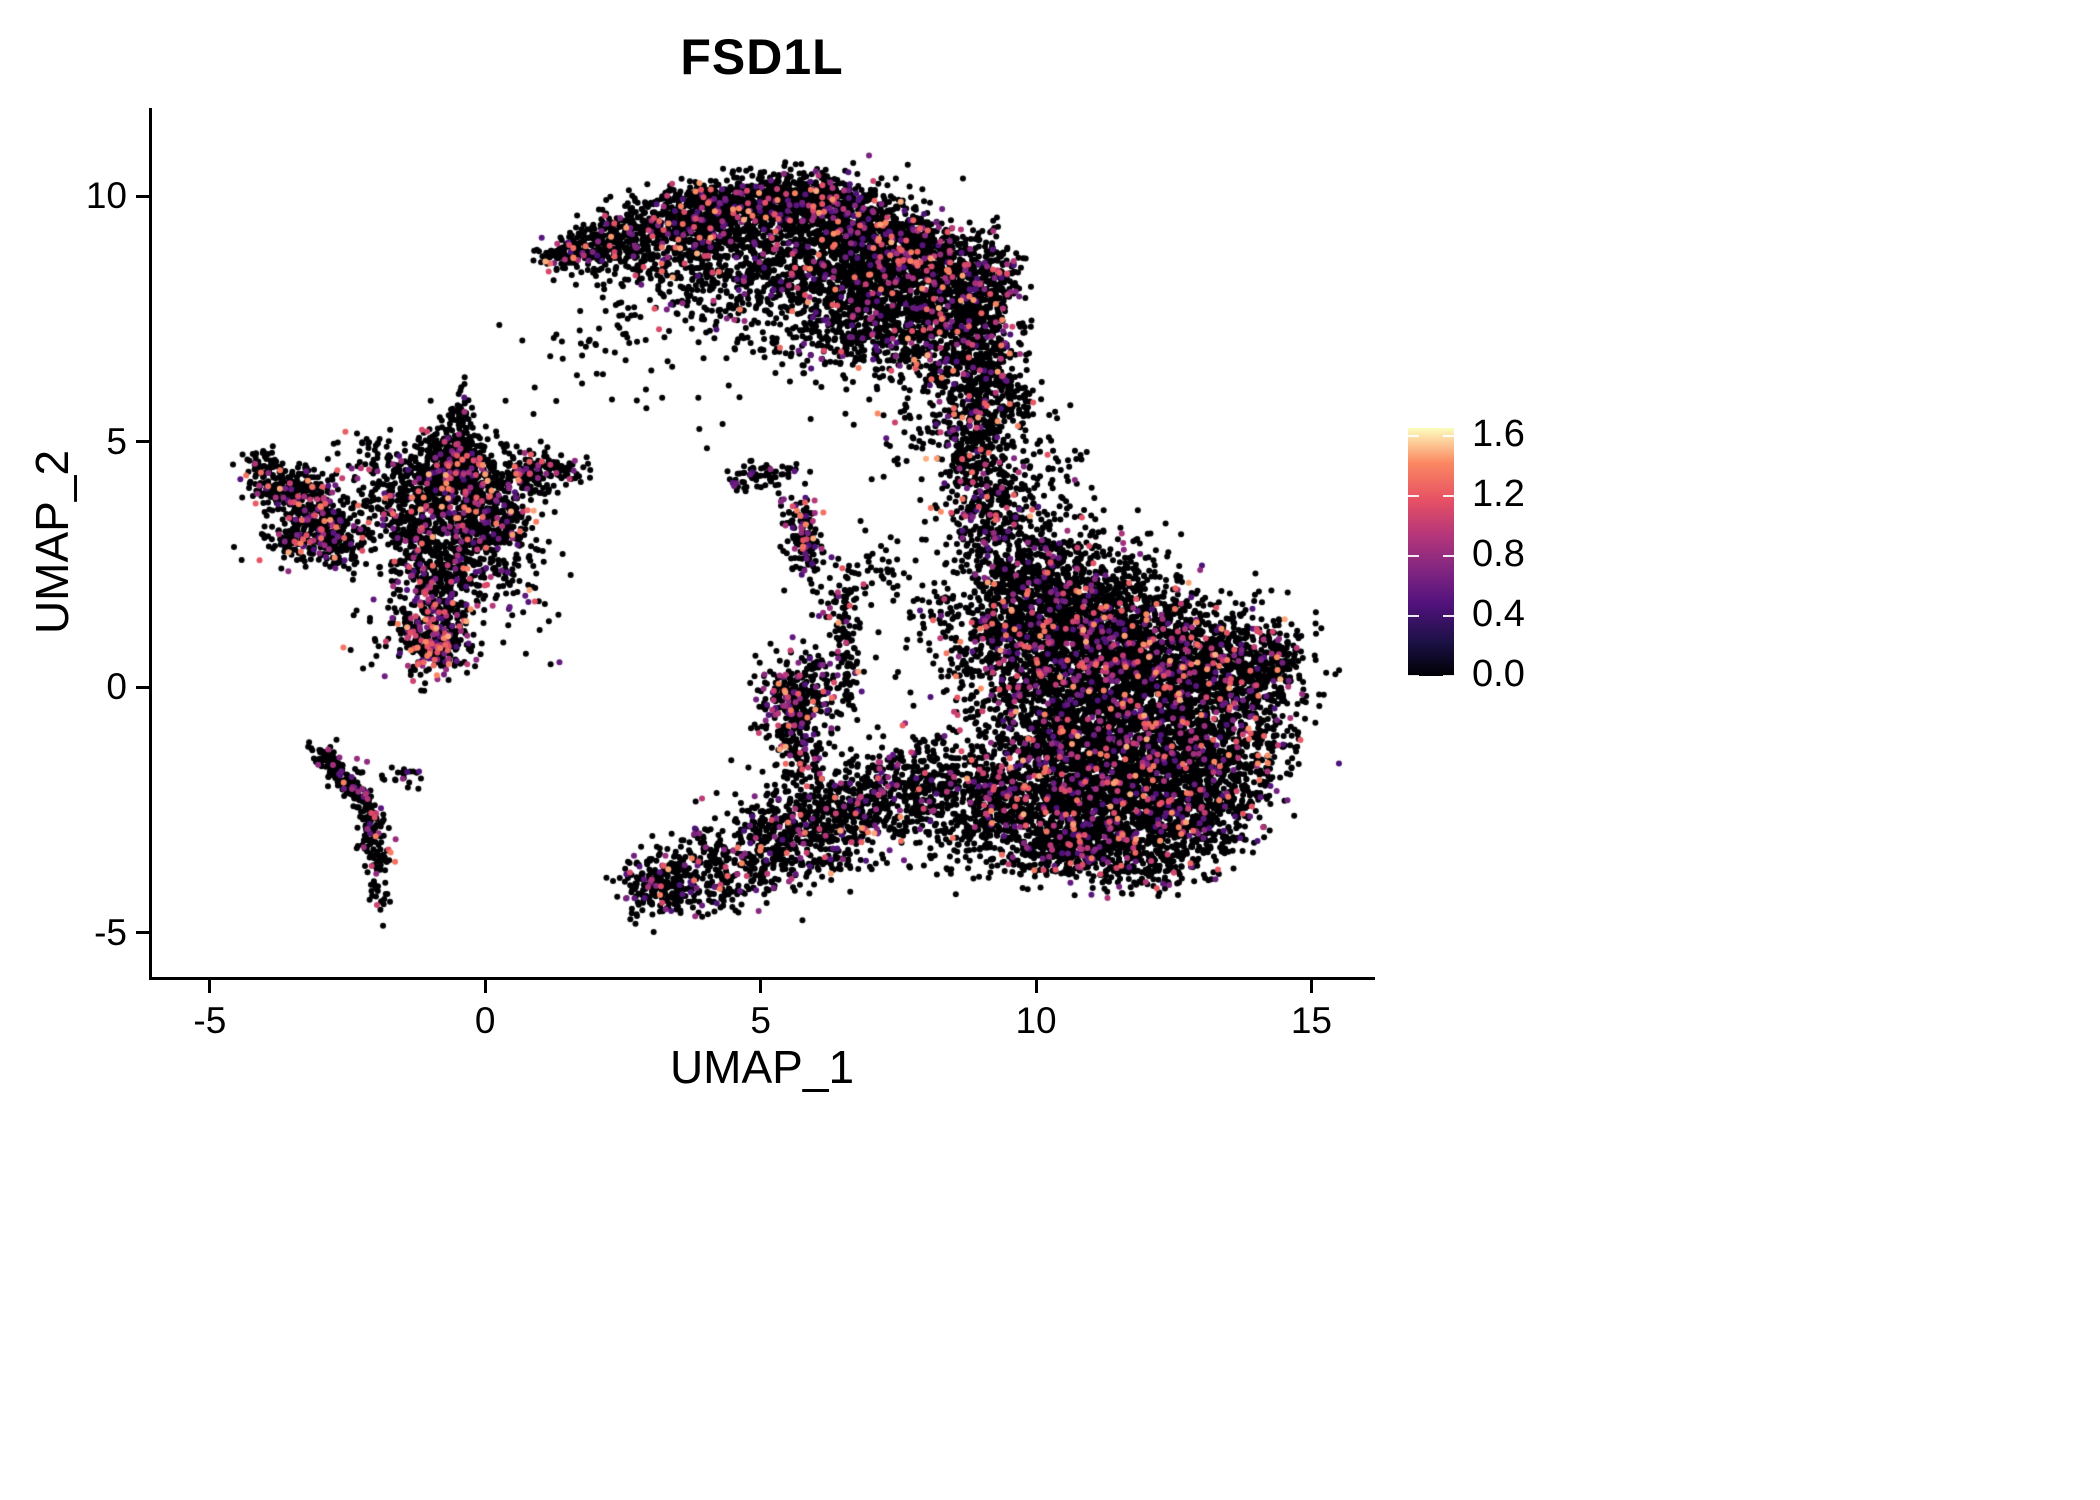  Describe the element at coordinates (1431, 552) in the screenshot. I see `legend-colorbar` at that location.